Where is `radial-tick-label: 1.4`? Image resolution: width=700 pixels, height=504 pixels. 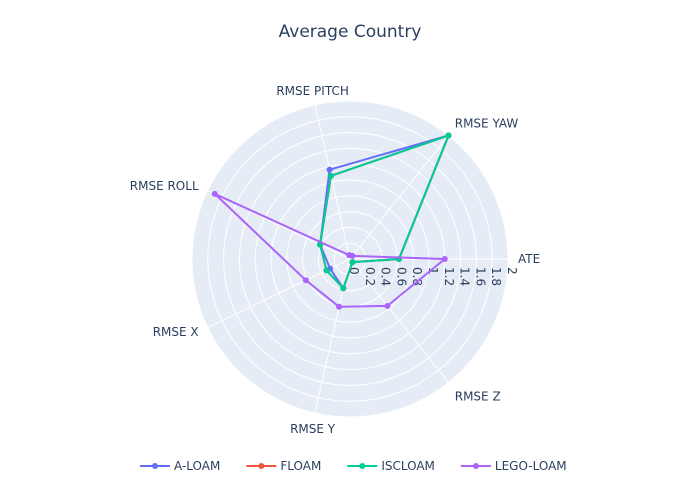
radial-tick-label: 1.4 is located at coordinates (465, 276).